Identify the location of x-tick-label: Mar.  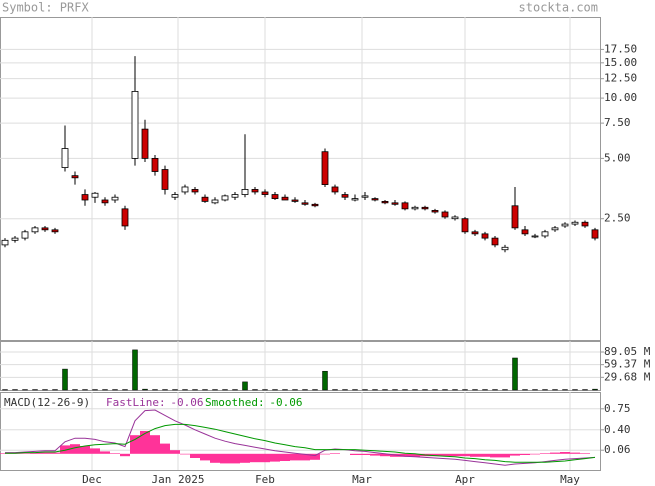
(362, 479).